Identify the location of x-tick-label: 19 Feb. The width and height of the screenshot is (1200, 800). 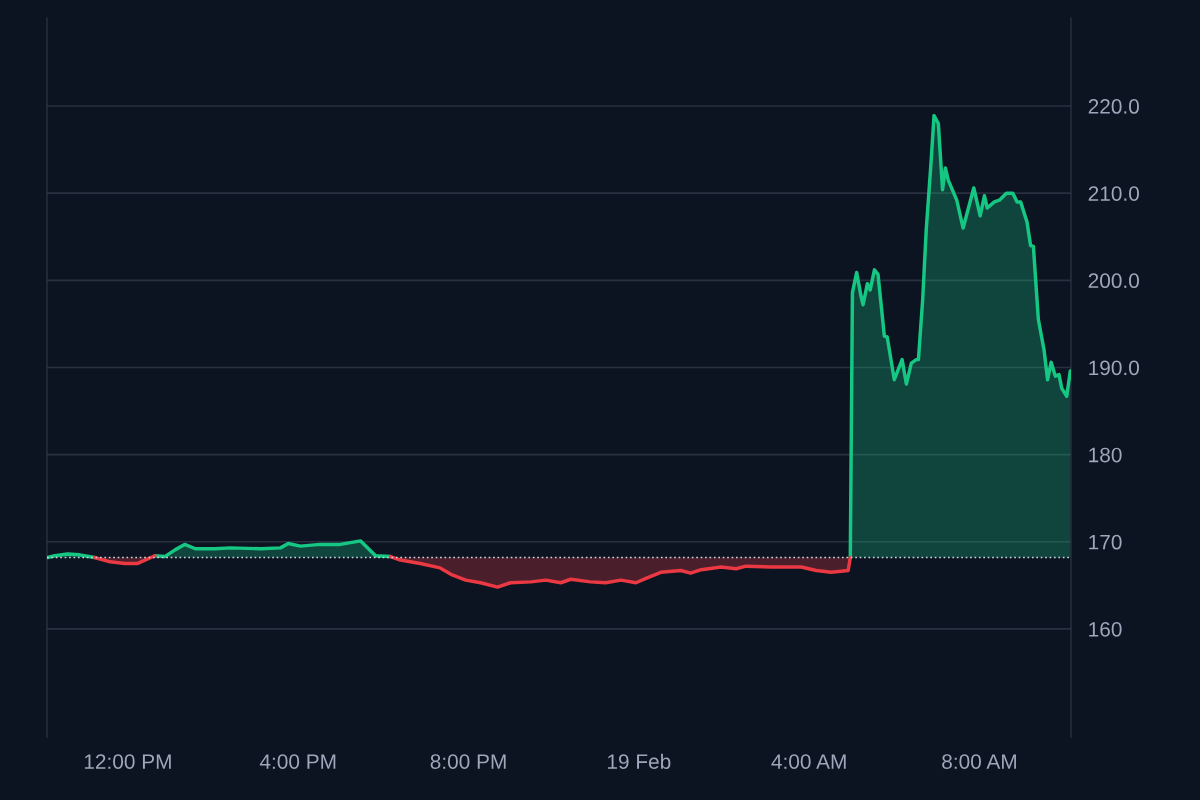
(639, 761).